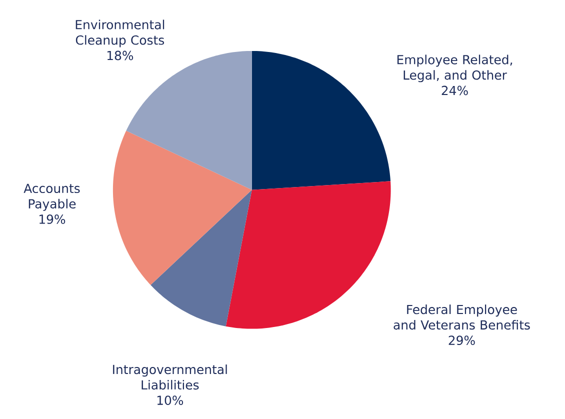  I want to click on data-label: 18%, so click(120, 55).